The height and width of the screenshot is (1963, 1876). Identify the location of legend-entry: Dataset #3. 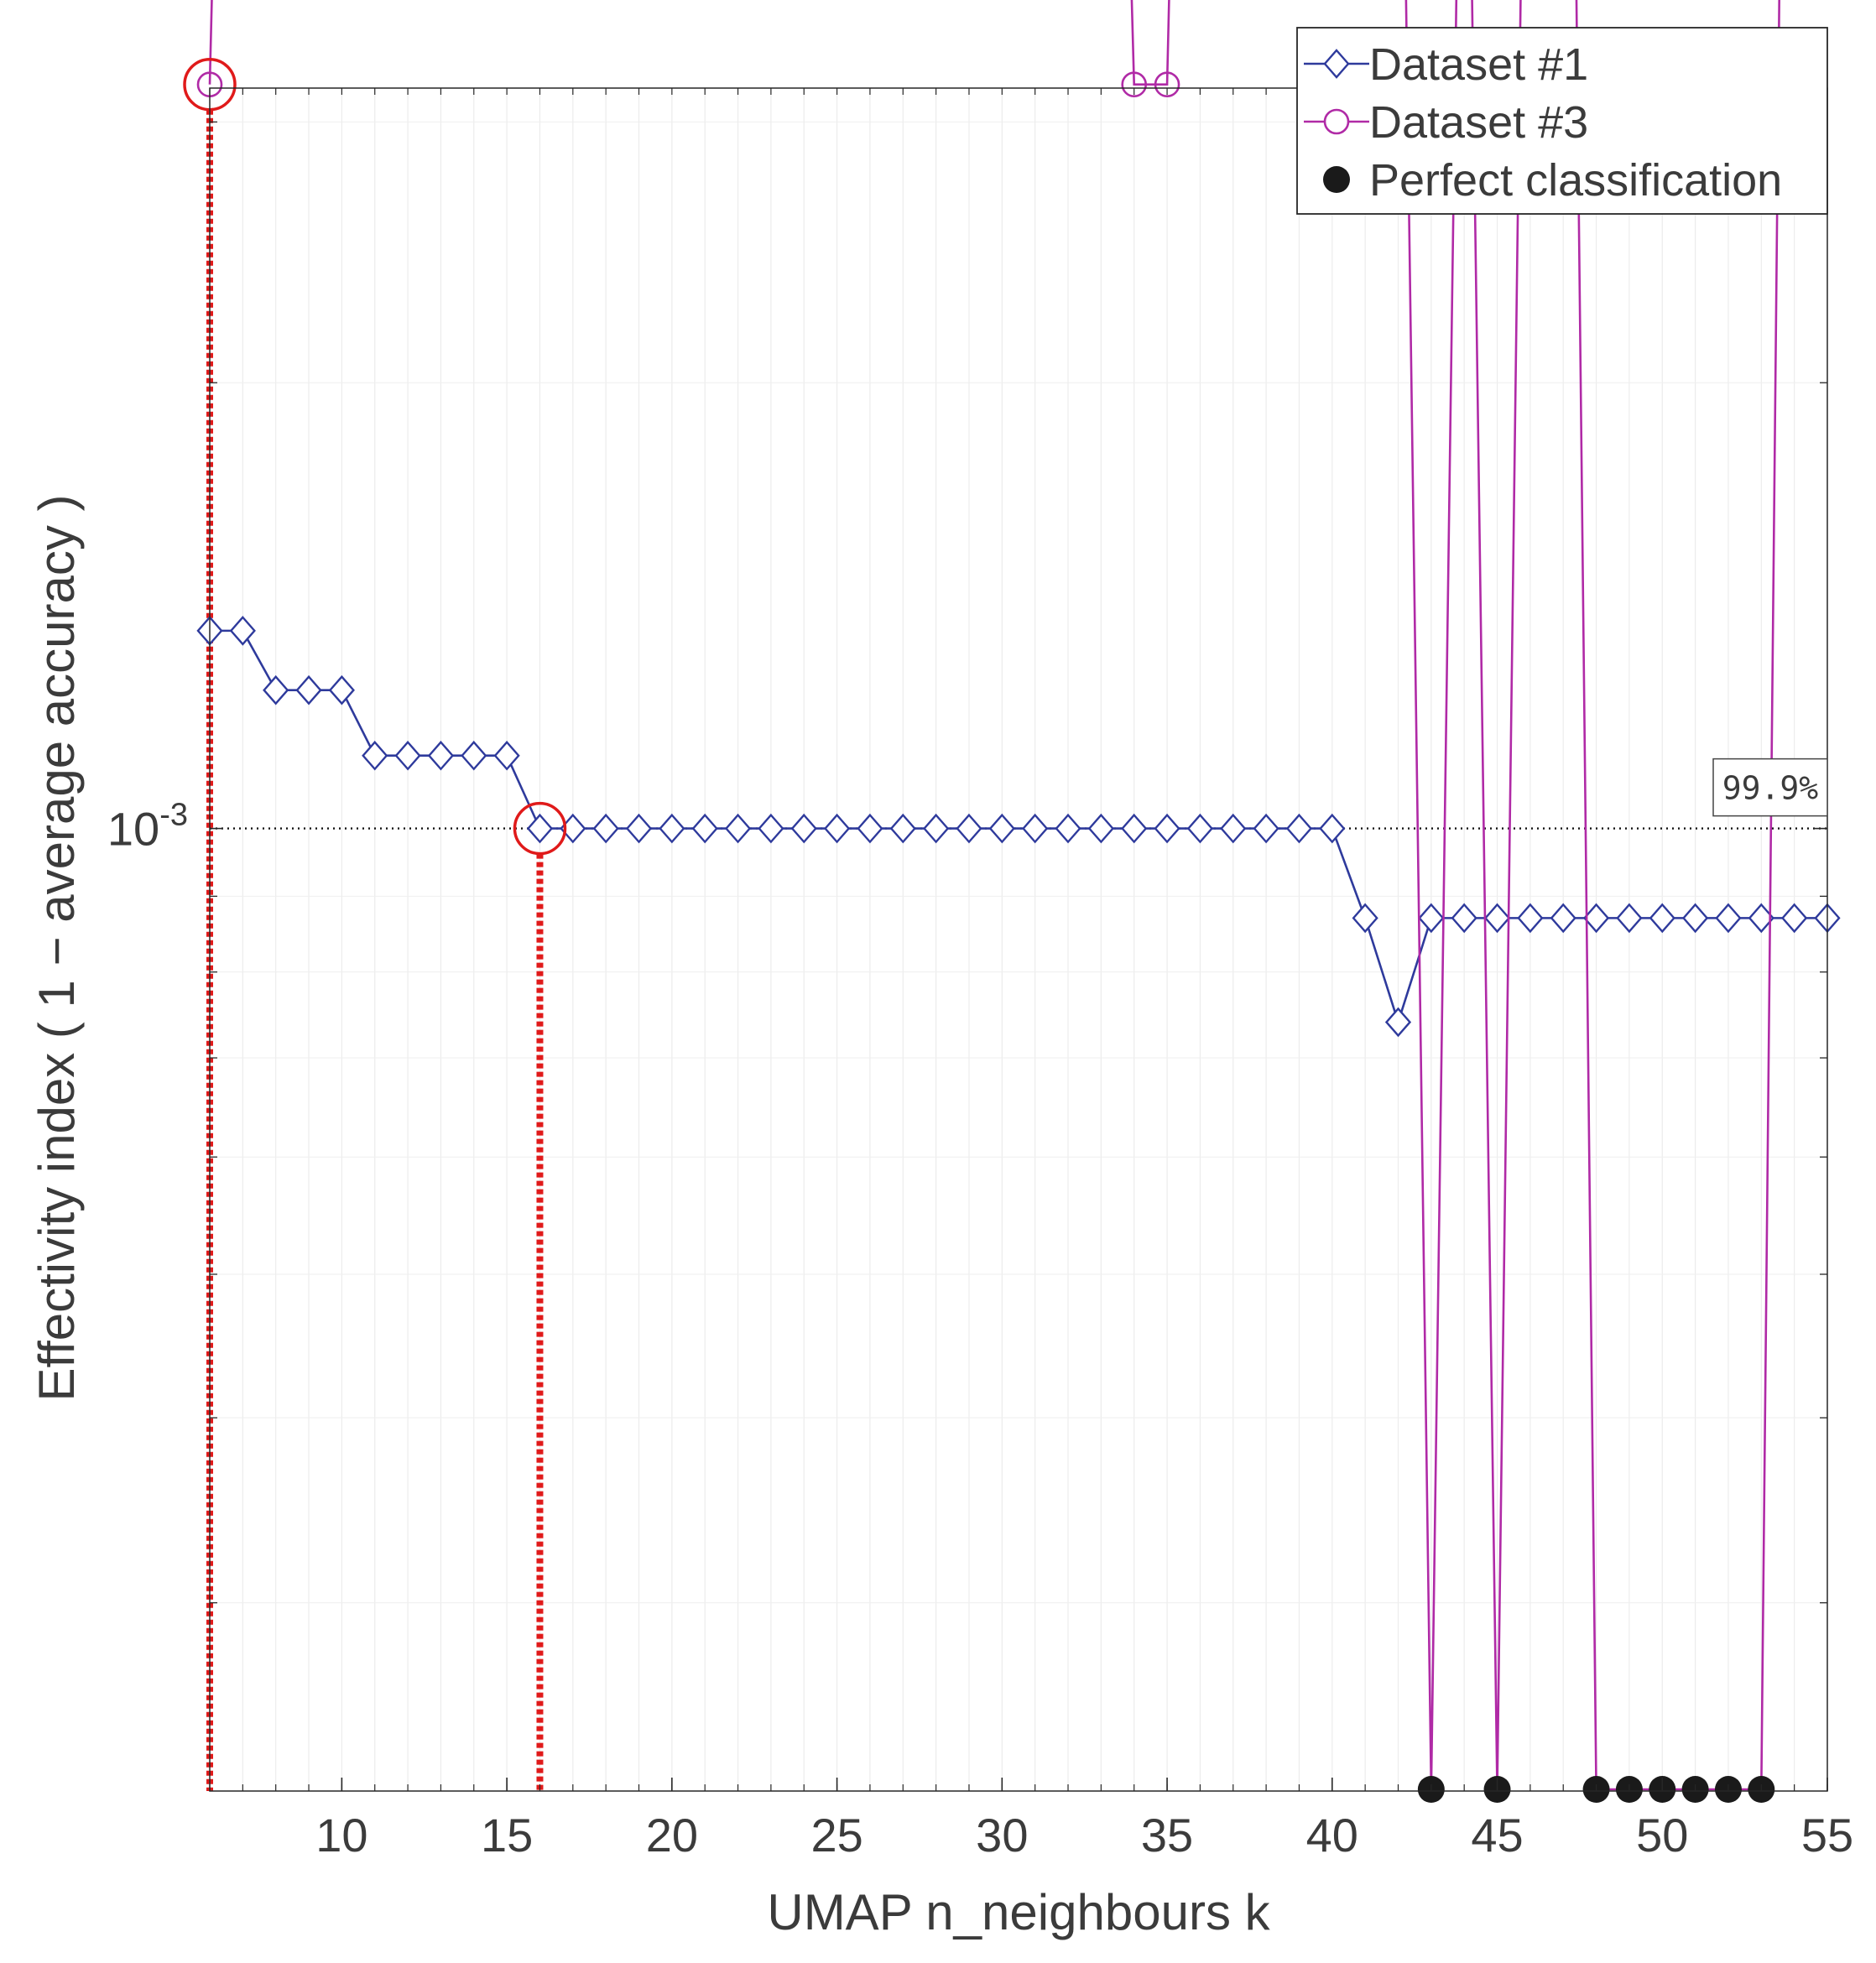
(1446, 122).